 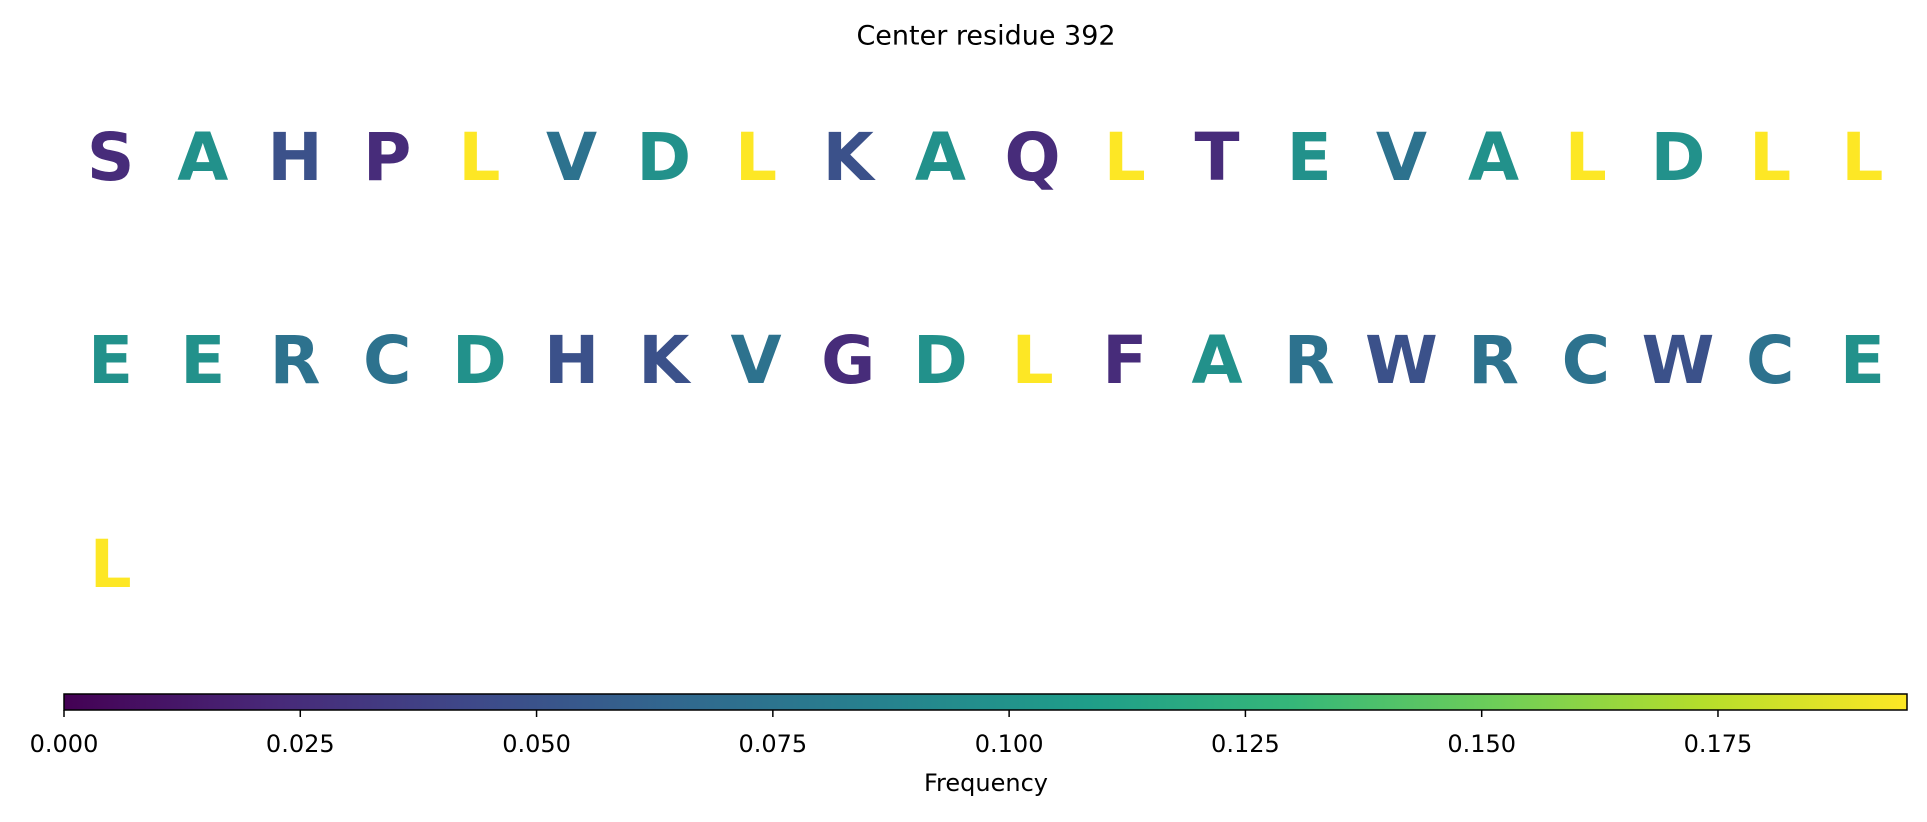 What do you see at coordinates (772, 744) in the screenshot?
I see `tick-label: 0.075` at bounding box center [772, 744].